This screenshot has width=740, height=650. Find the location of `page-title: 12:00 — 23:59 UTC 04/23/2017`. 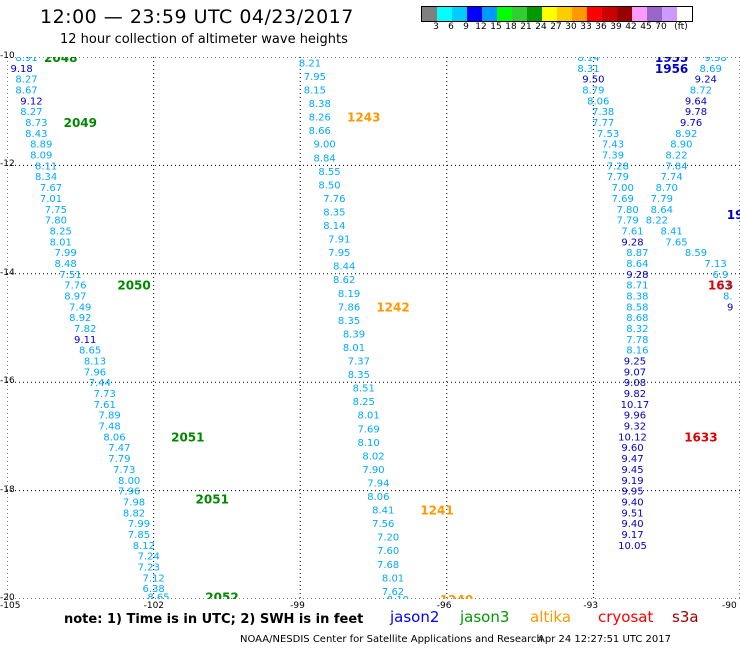

page-title: 12:00 — 23:59 UTC 04/23/2017 is located at coordinates (197, 17).